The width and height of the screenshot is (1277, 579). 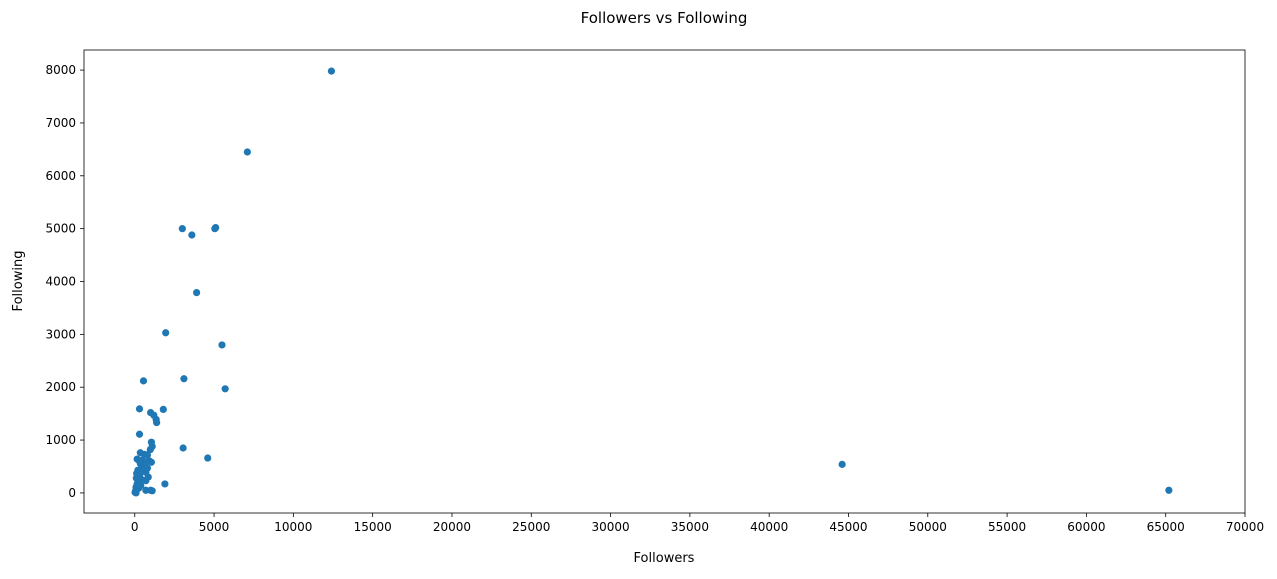 I want to click on x-tick-label: 60000, so click(x=1086, y=527).